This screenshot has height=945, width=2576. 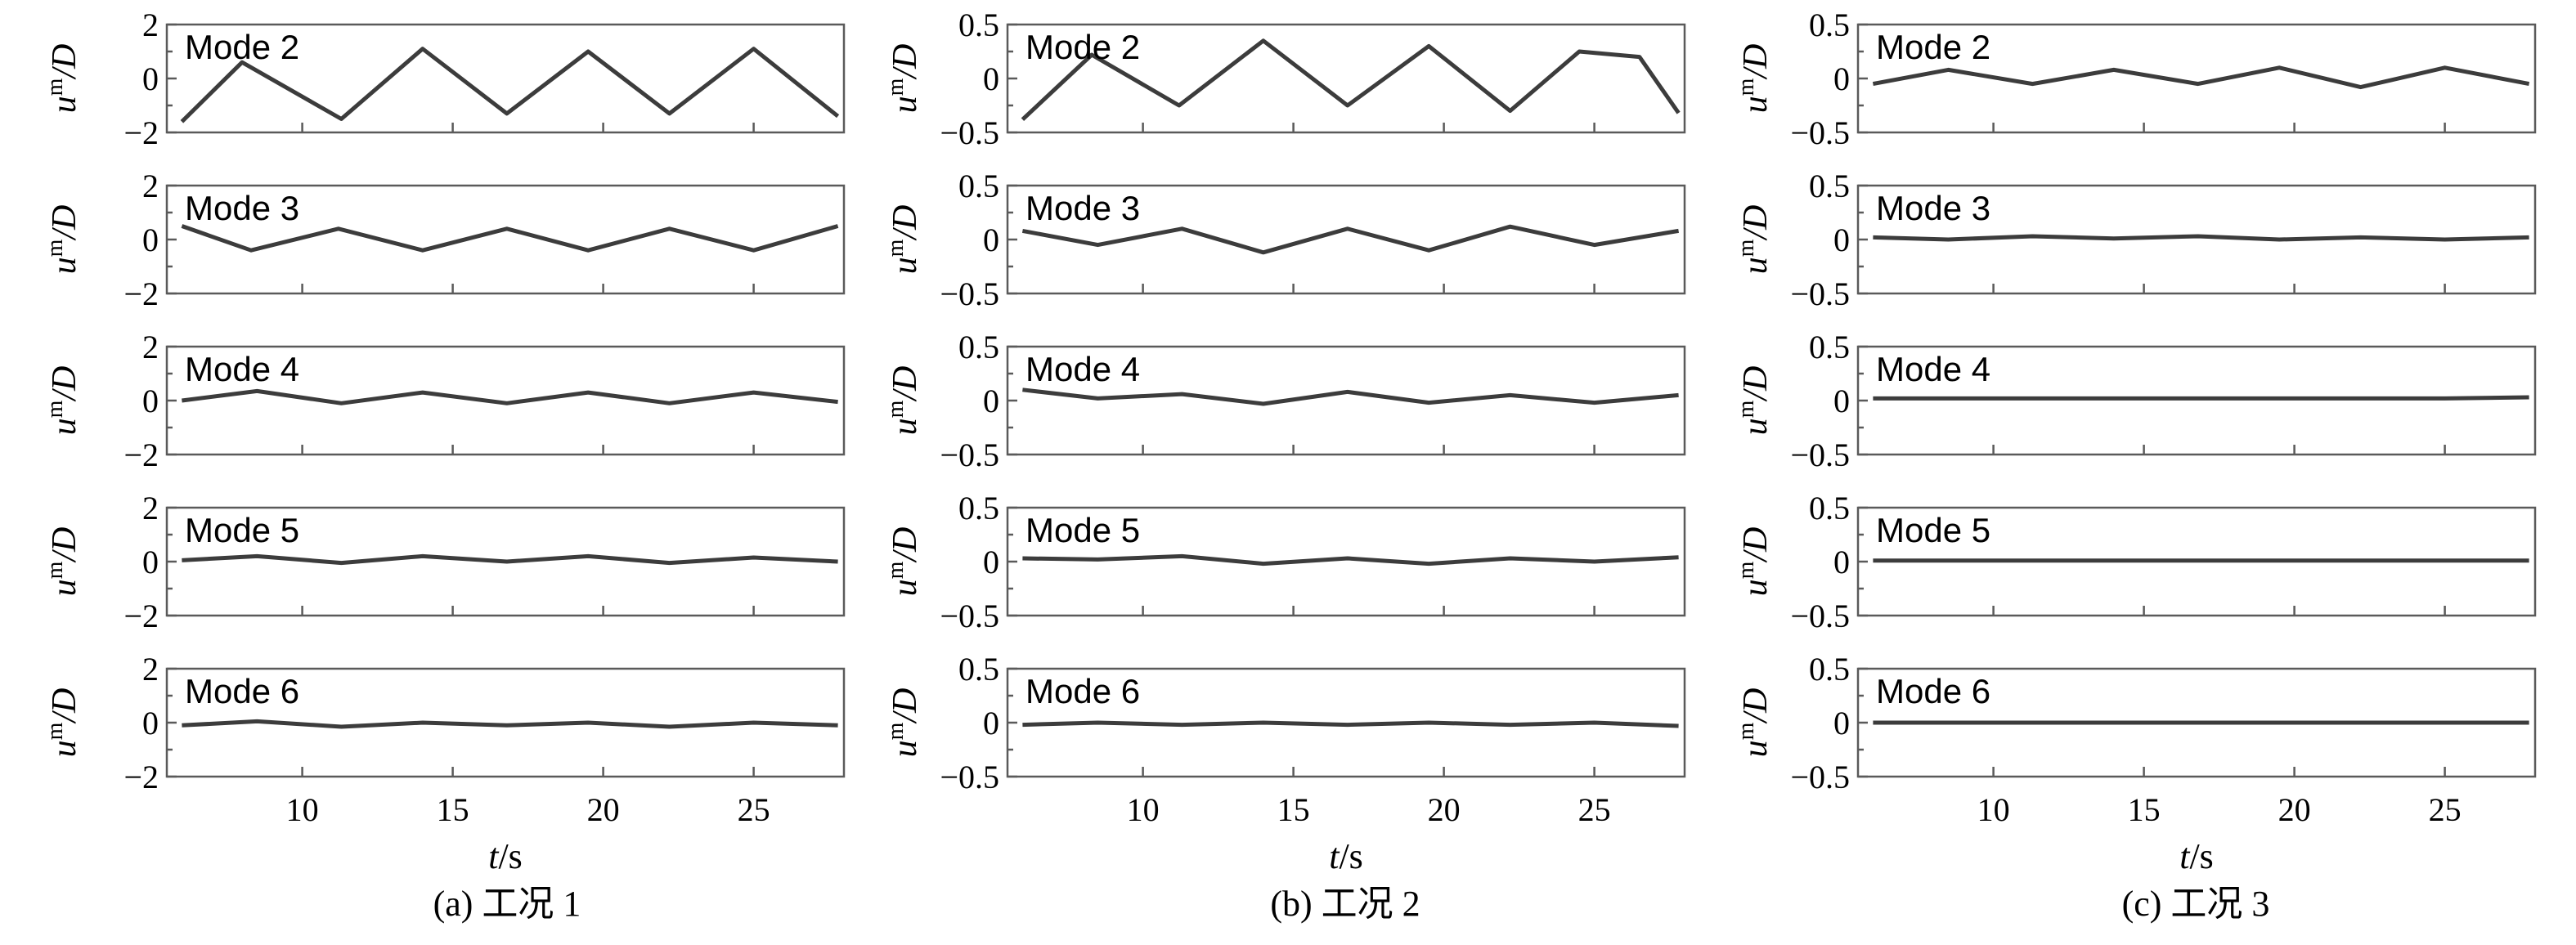 What do you see at coordinates (242, 47) in the screenshot?
I see `mode-label: Mode 2` at bounding box center [242, 47].